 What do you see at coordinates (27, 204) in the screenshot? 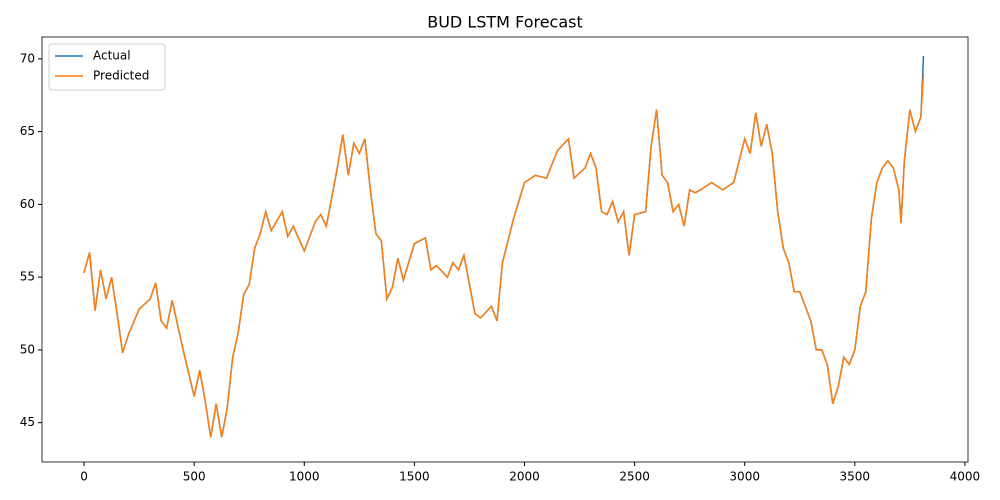
I see `y-tick-label: 60` at bounding box center [27, 204].